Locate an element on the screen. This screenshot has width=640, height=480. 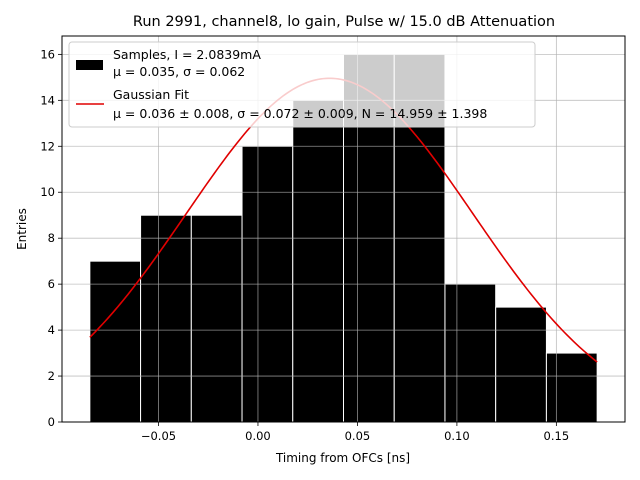
y-tick-label: 0 is located at coordinates (51, 422).